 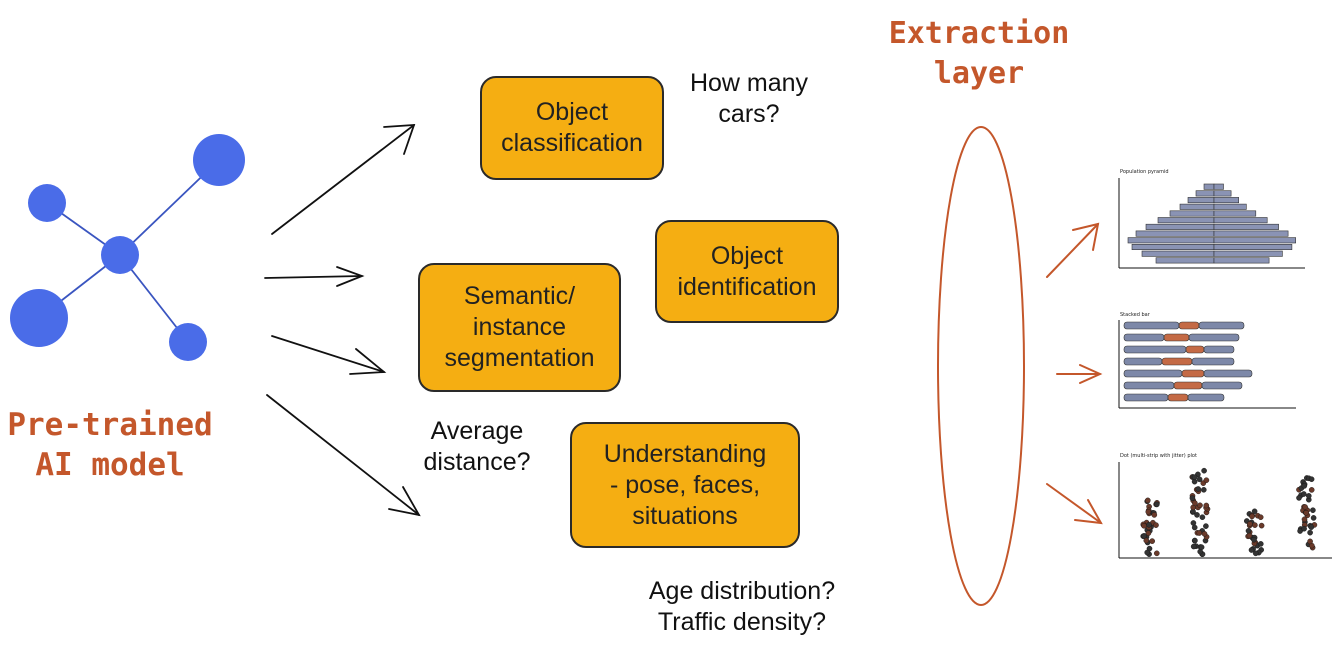 I want to click on pyramid-bars, so click(x=1211, y=223).